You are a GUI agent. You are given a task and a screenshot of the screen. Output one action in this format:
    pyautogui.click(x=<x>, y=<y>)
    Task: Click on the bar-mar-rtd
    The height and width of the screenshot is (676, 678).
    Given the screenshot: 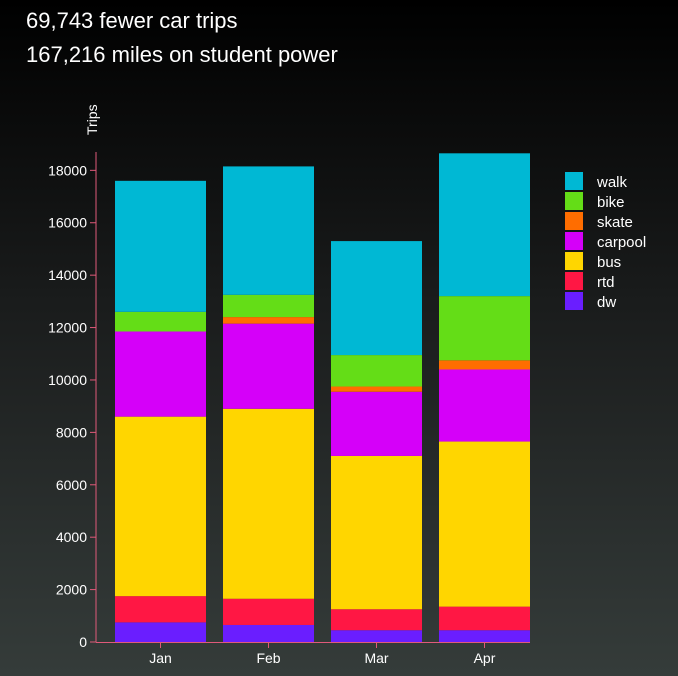 What is the action you would take?
    pyautogui.click(x=376, y=620)
    